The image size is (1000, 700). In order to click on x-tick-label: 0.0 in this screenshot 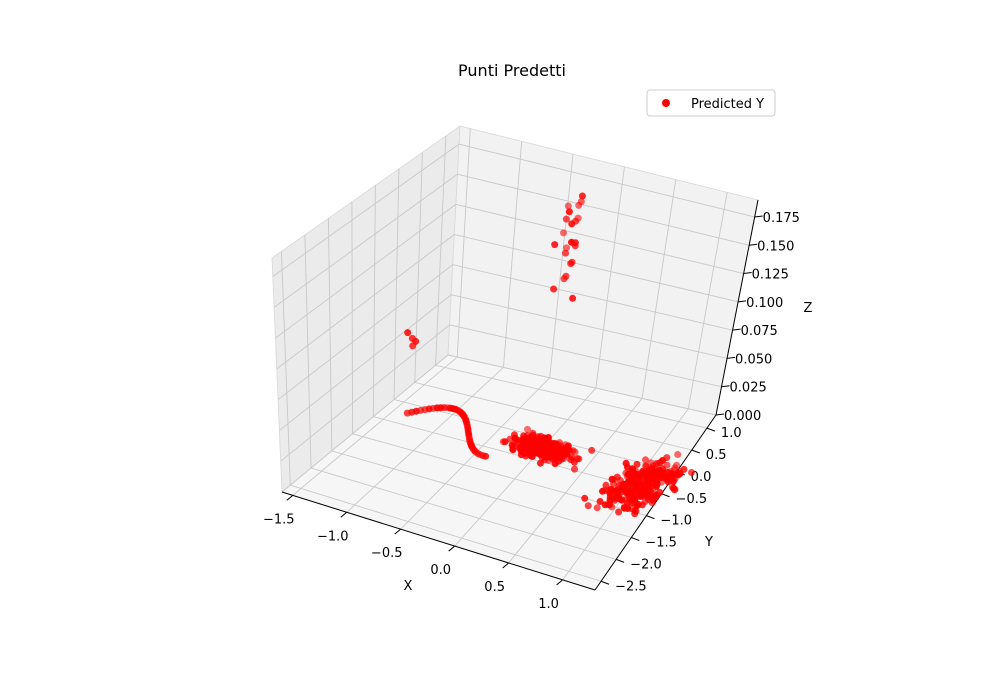, I will do `click(440, 570)`.